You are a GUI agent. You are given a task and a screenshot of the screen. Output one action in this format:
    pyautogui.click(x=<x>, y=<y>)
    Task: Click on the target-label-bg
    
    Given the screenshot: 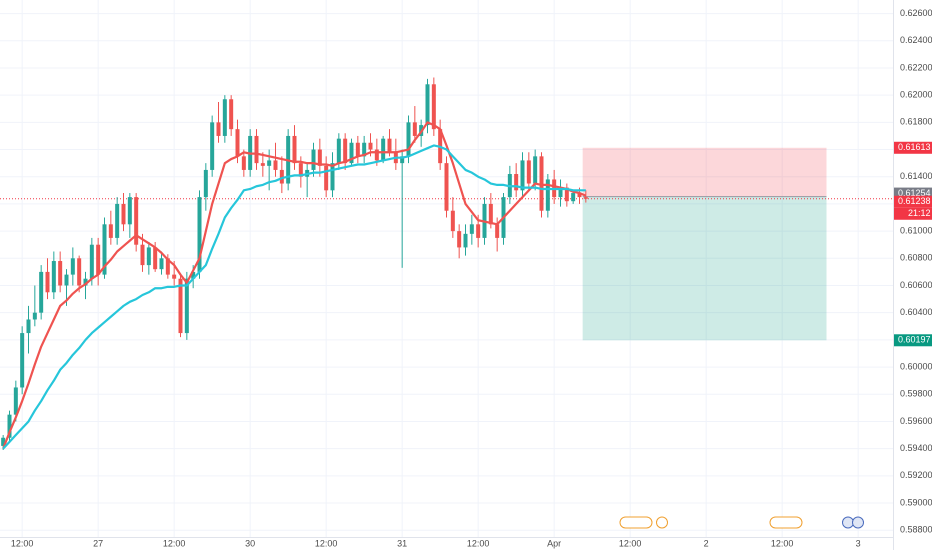 What is the action you would take?
    pyautogui.click(x=913, y=340)
    